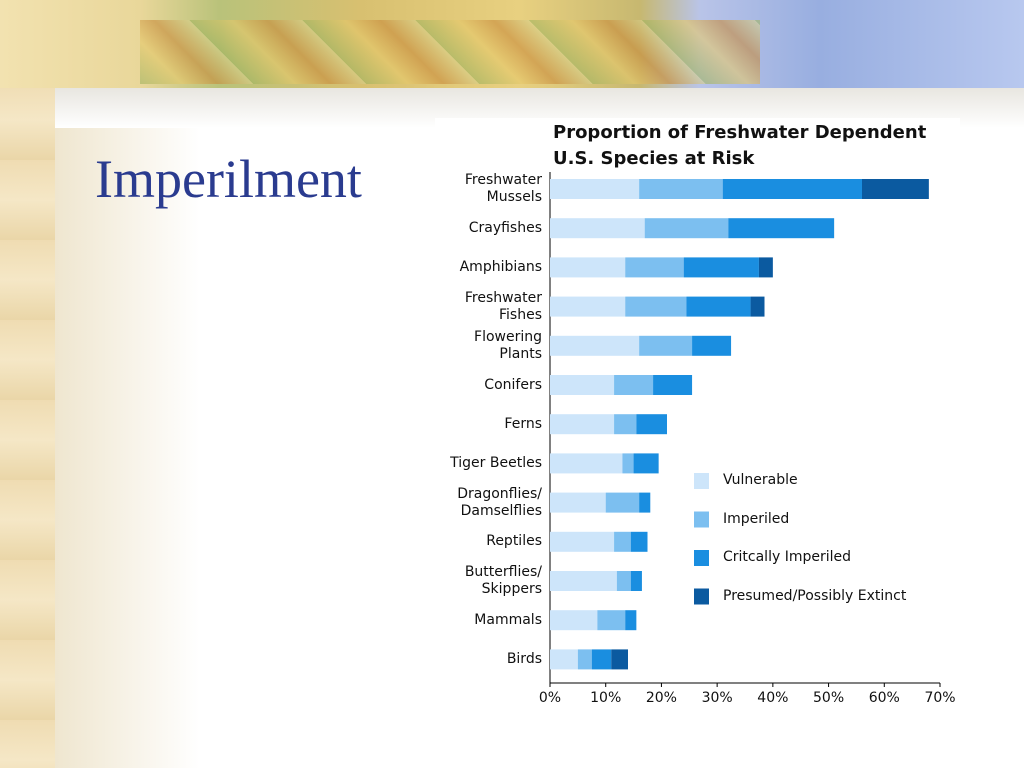  I want to click on legend-label: Critcally Imperiled, so click(787, 557).